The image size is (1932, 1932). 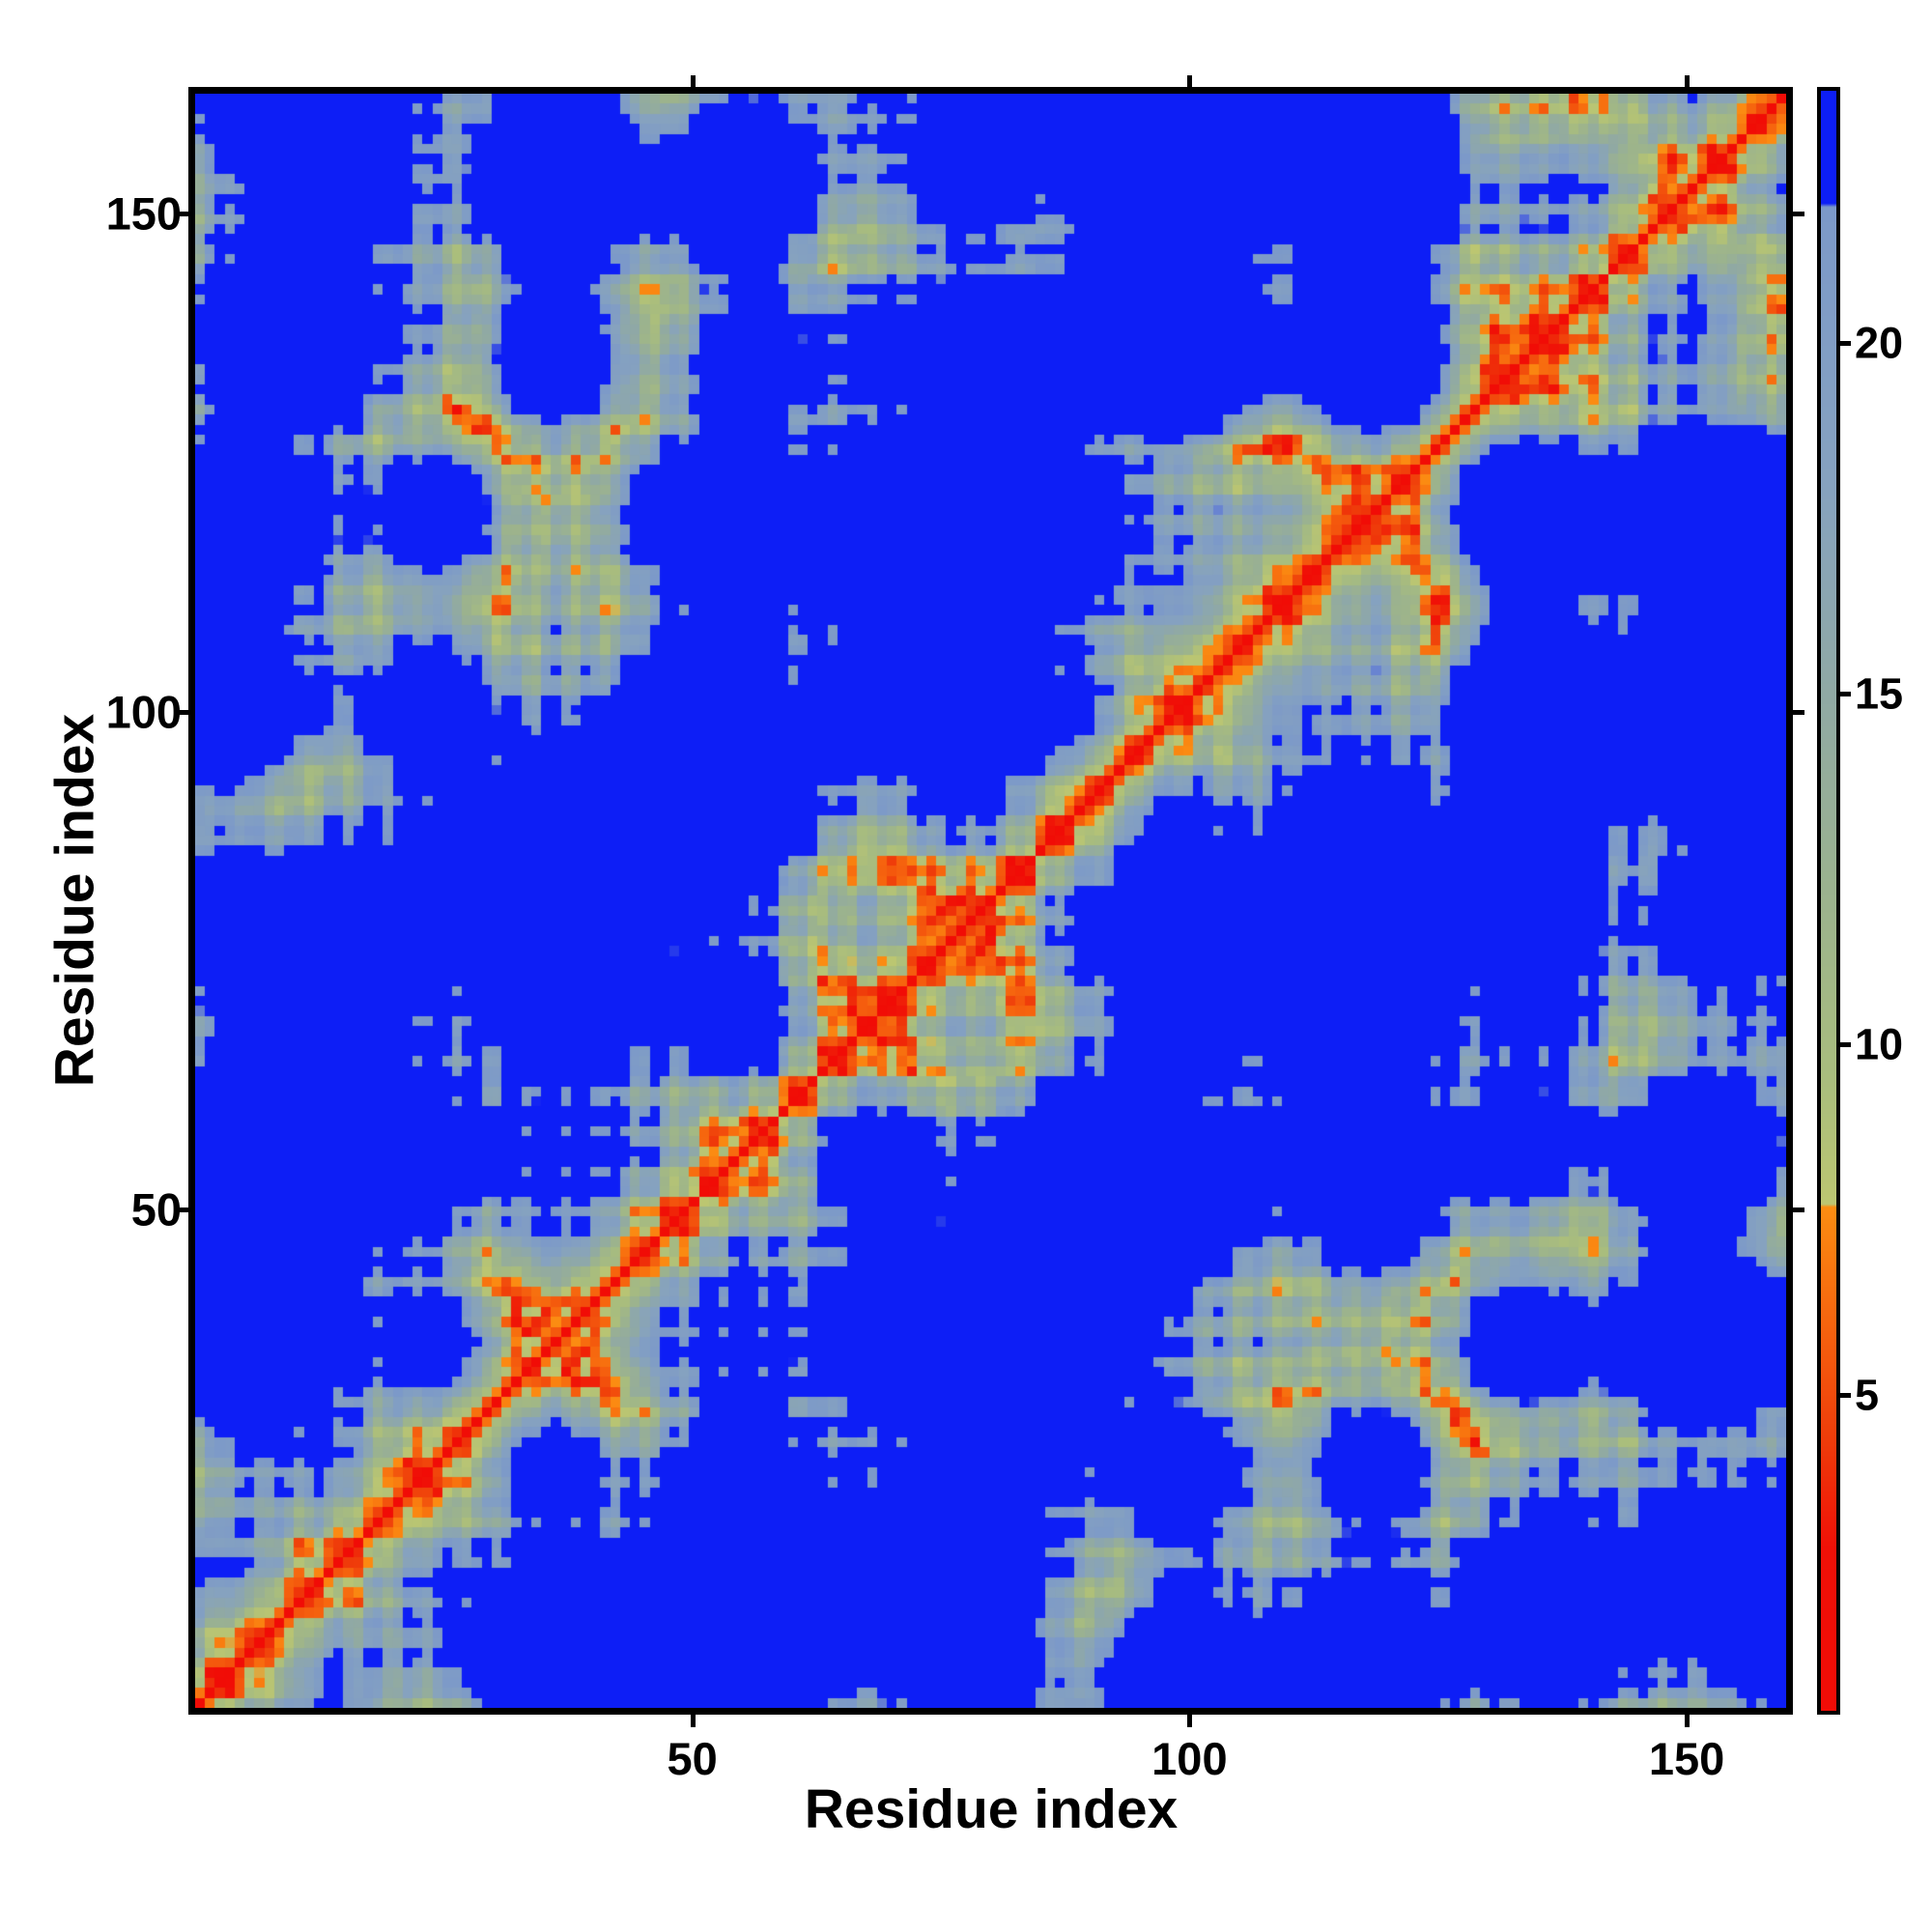 I want to click on colorbar-tick-label: 5, so click(x=1867, y=1395).